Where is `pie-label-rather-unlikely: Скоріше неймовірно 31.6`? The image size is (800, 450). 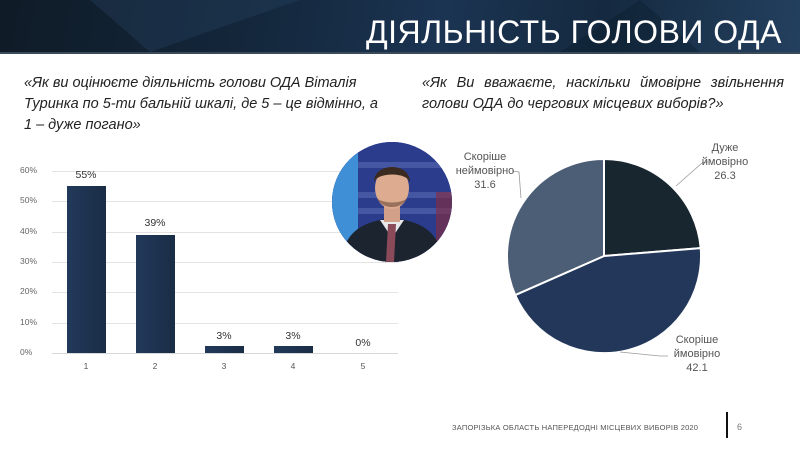 pie-label-rather-unlikely: Скоріше неймовірно 31.6 is located at coordinates (485, 171).